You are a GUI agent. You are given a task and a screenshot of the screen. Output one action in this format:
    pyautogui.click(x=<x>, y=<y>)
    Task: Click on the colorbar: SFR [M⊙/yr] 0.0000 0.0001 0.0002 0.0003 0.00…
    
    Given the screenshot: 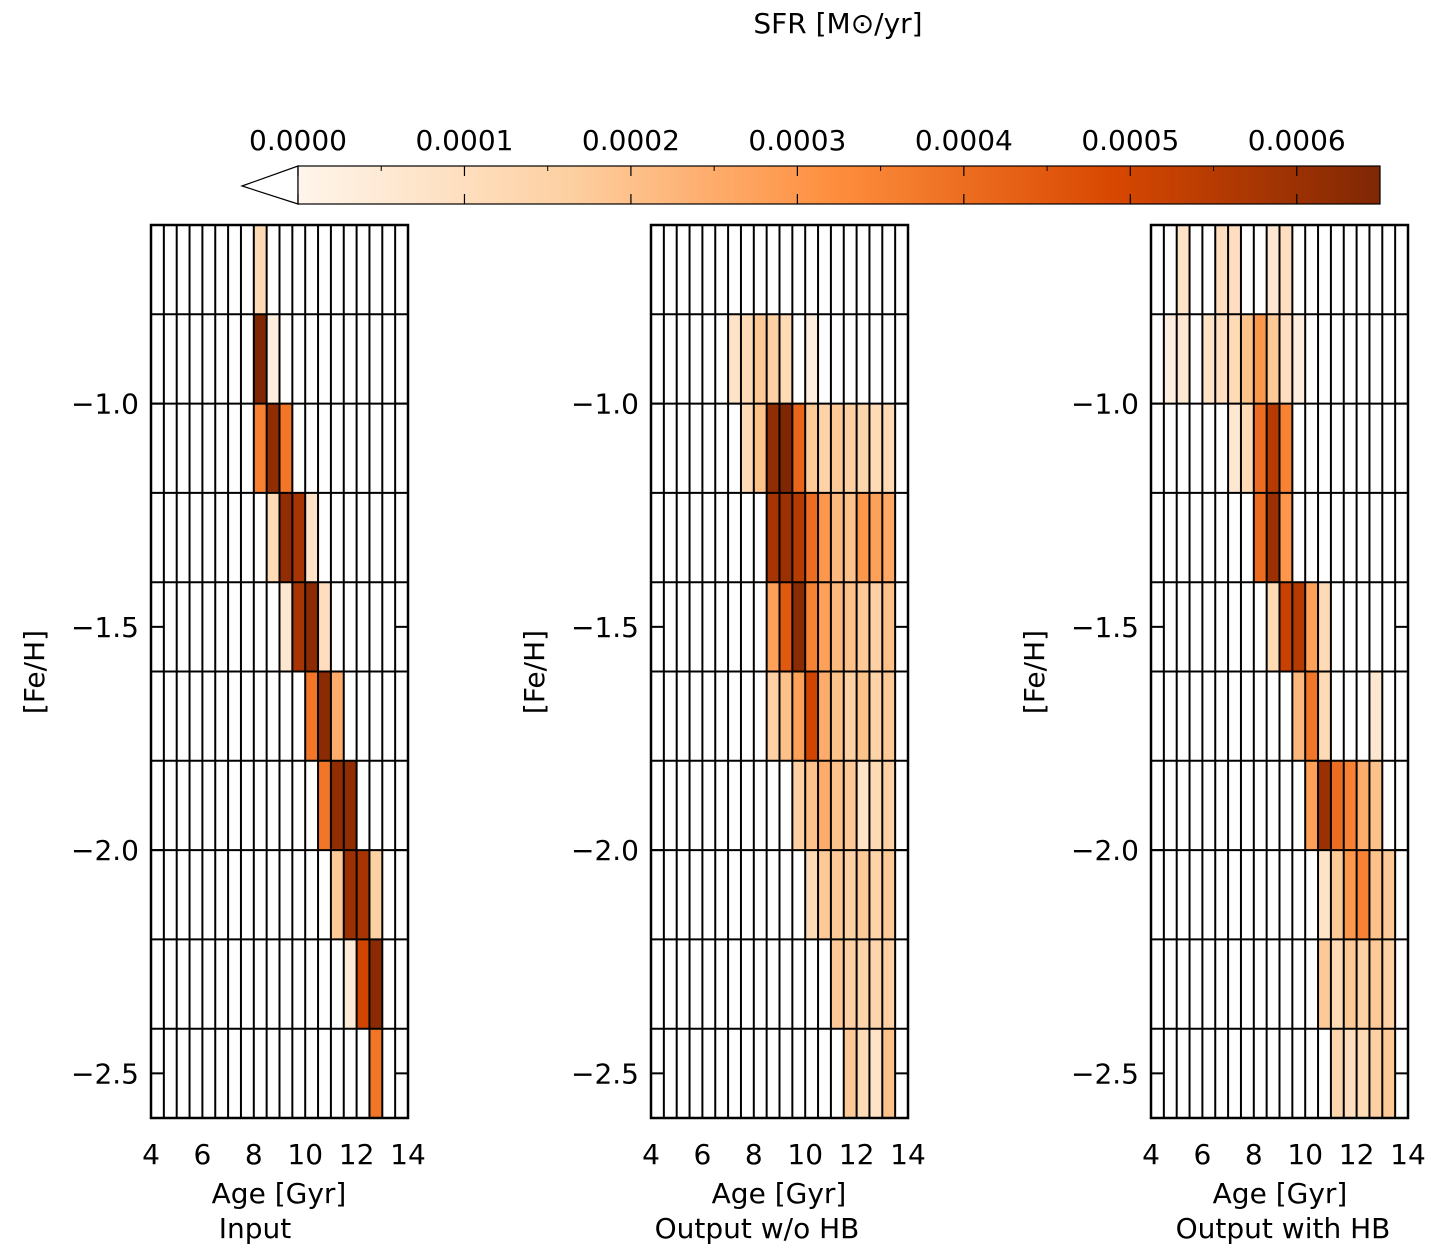 What is the action you would take?
    pyautogui.click(x=810, y=106)
    